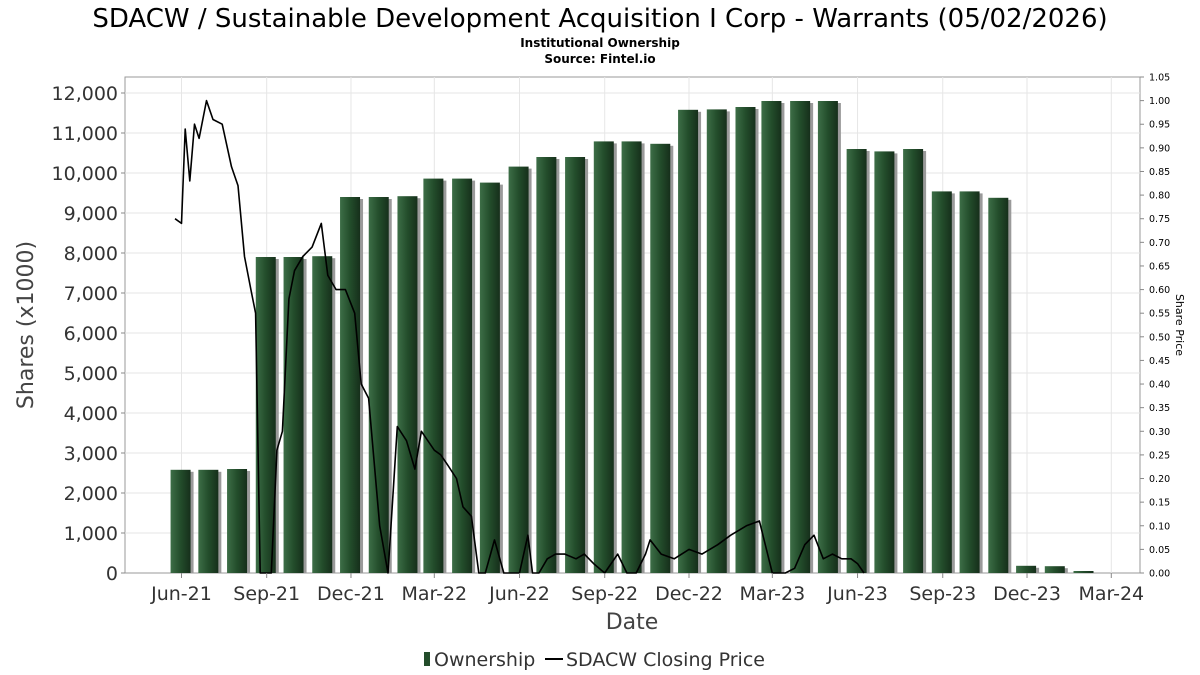 The height and width of the screenshot is (675, 1200). What do you see at coordinates (1159, 290) in the screenshot?
I see `y2-tick-label: 0.60` at bounding box center [1159, 290].